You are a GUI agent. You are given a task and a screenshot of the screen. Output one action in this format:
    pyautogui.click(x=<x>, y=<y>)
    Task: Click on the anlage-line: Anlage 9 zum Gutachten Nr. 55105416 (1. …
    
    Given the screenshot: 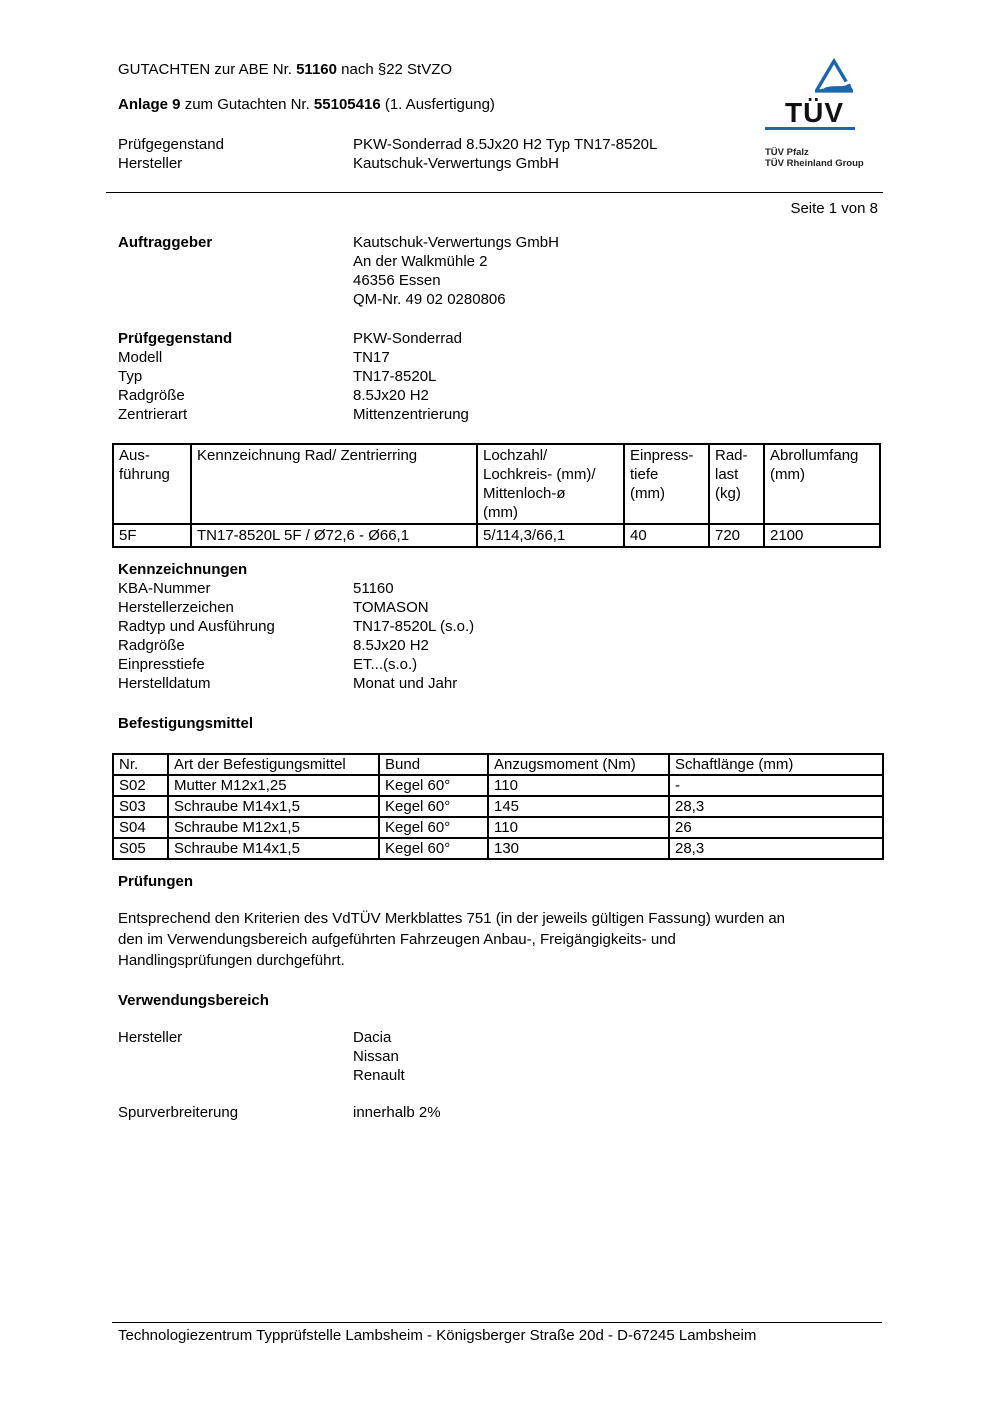 What is the action you would take?
    pyautogui.click(x=306, y=104)
    